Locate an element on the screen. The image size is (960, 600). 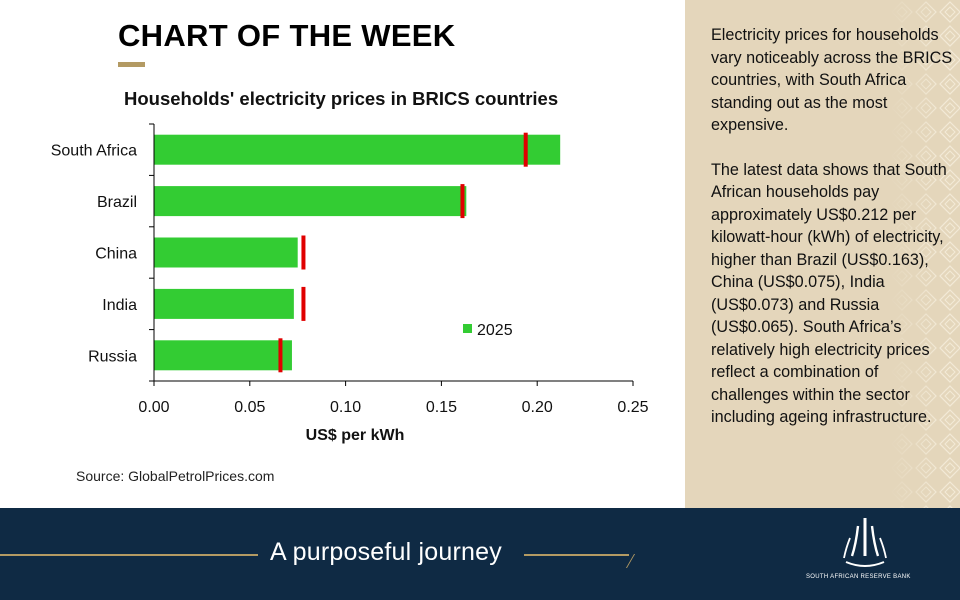
tagline-rule-hook is located at coordinates (625, 561).